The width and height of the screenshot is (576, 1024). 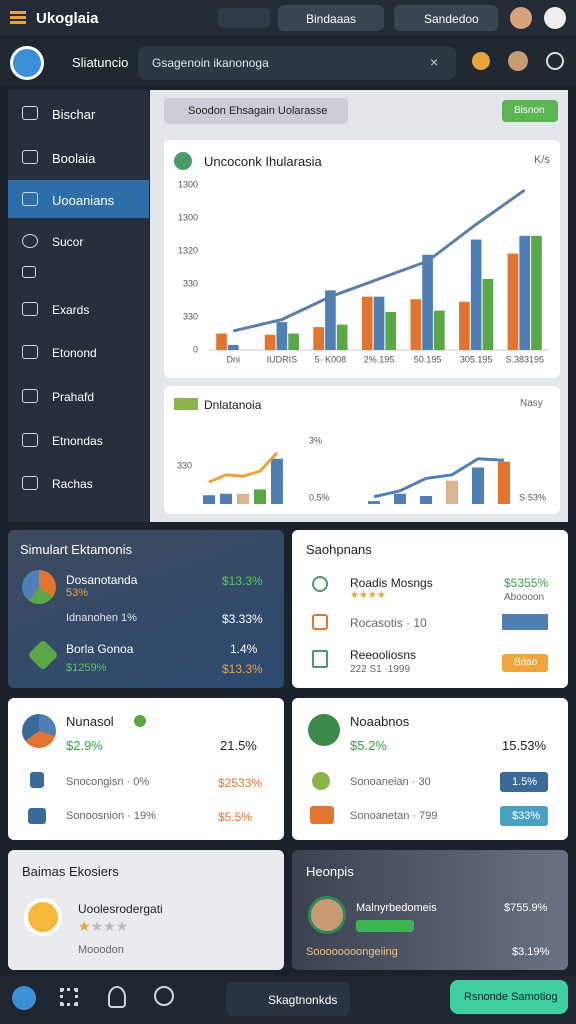 What do you see at coordinates (476, 359) in the screenshot?
I see `x-tick-label: 305.195` at bounding box center [476, 359].